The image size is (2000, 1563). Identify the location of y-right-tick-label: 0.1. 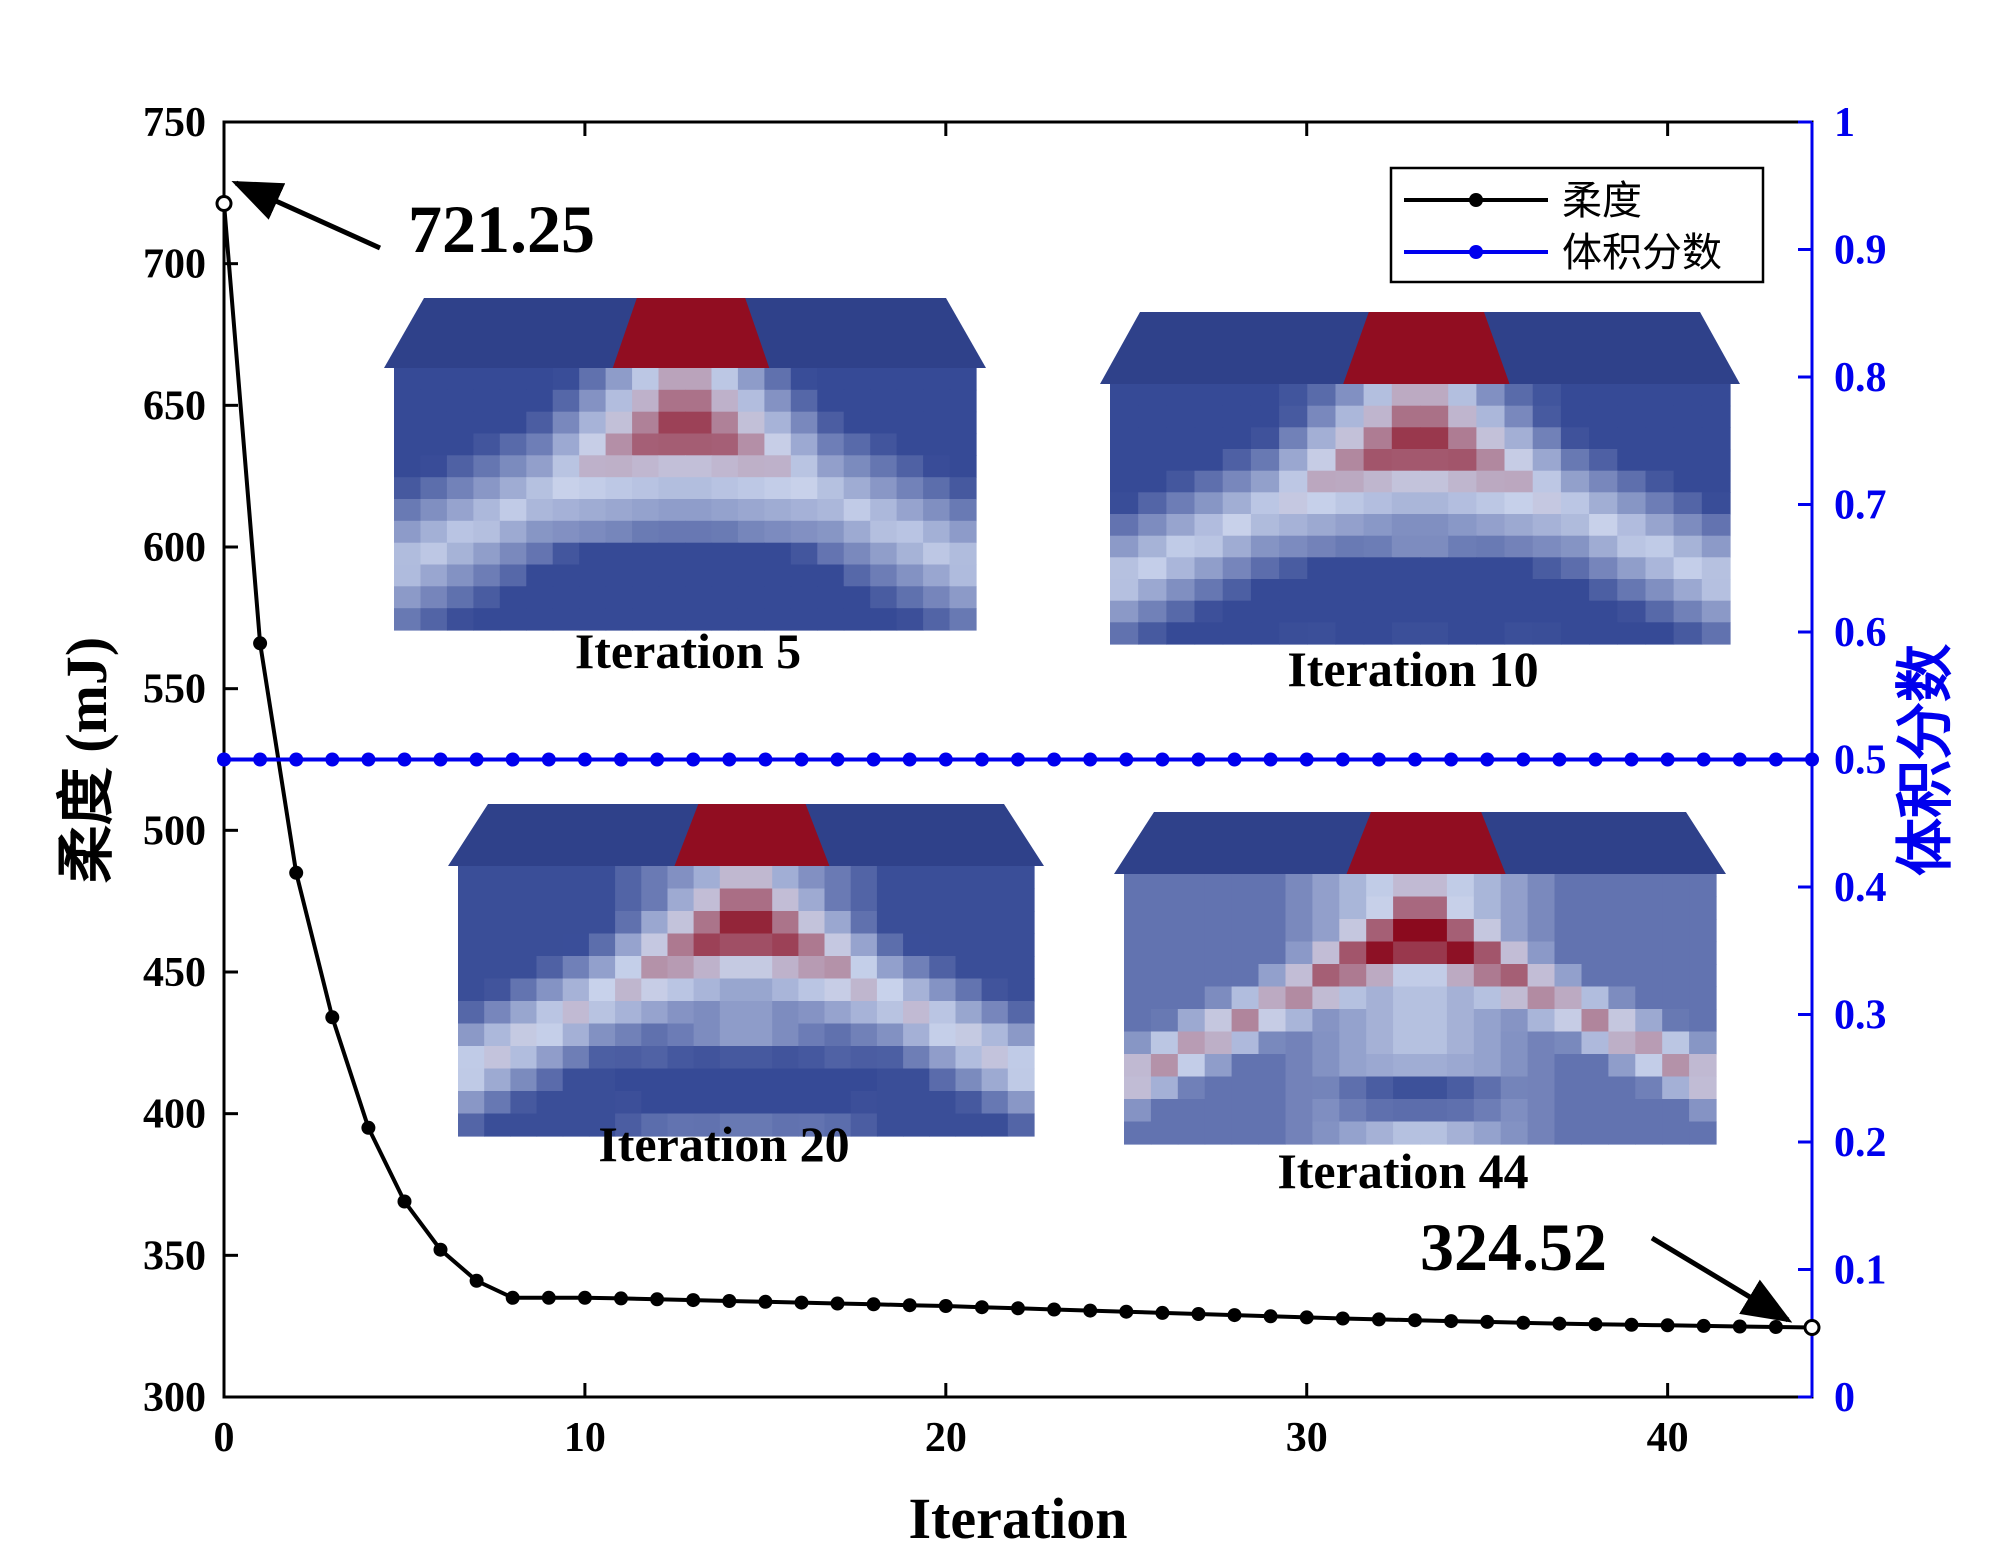
(1860, 1271).